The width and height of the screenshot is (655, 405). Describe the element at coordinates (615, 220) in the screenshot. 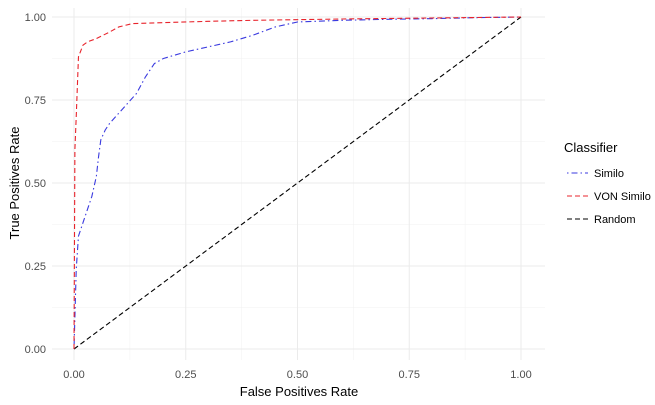

I see `legend-label-random: Random` at that location.